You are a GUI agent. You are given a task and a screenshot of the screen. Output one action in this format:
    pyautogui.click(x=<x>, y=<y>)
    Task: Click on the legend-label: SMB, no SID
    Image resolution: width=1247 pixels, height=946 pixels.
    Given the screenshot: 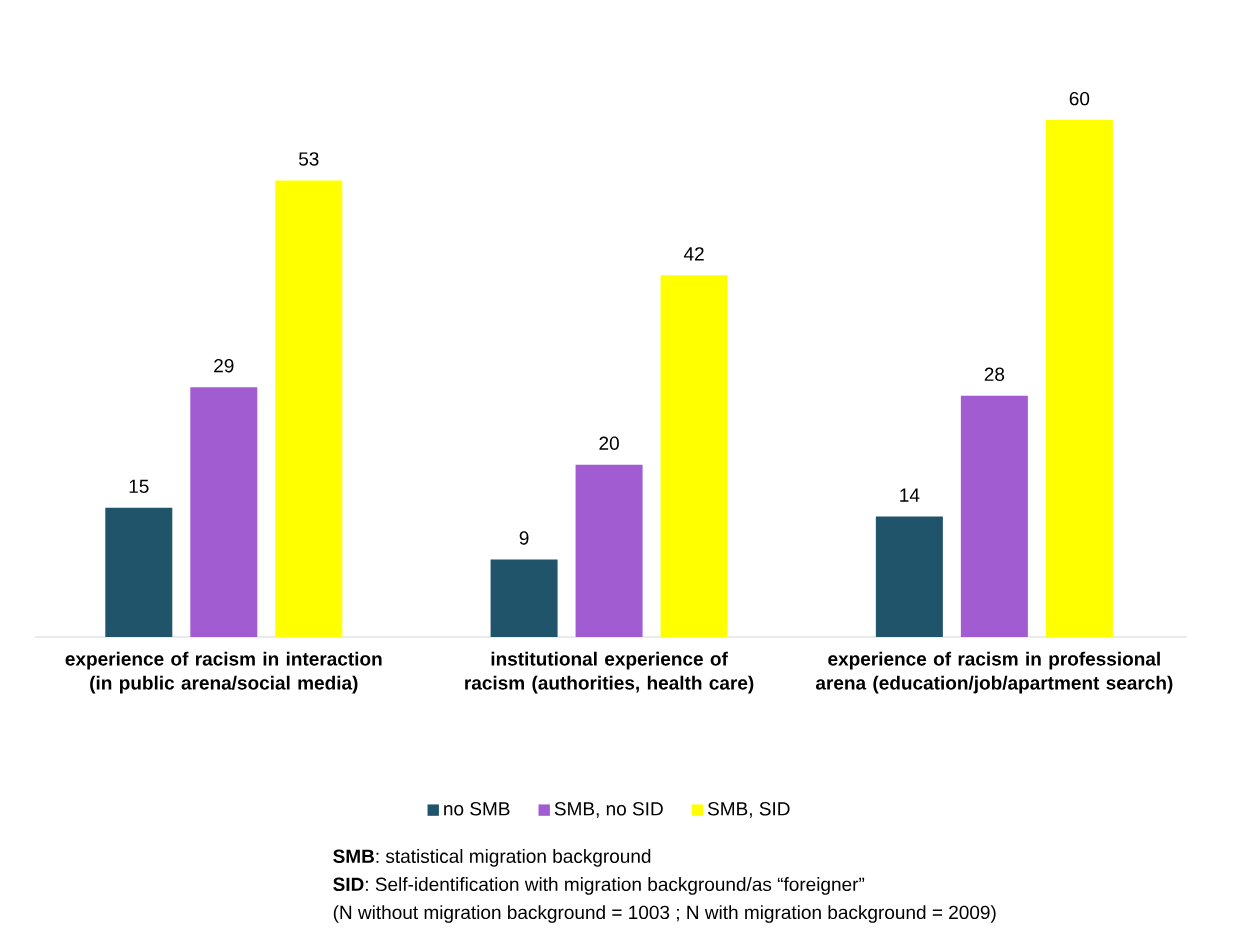 What is the action you would take?
    pyautogui.click(x=608, y=810)
    